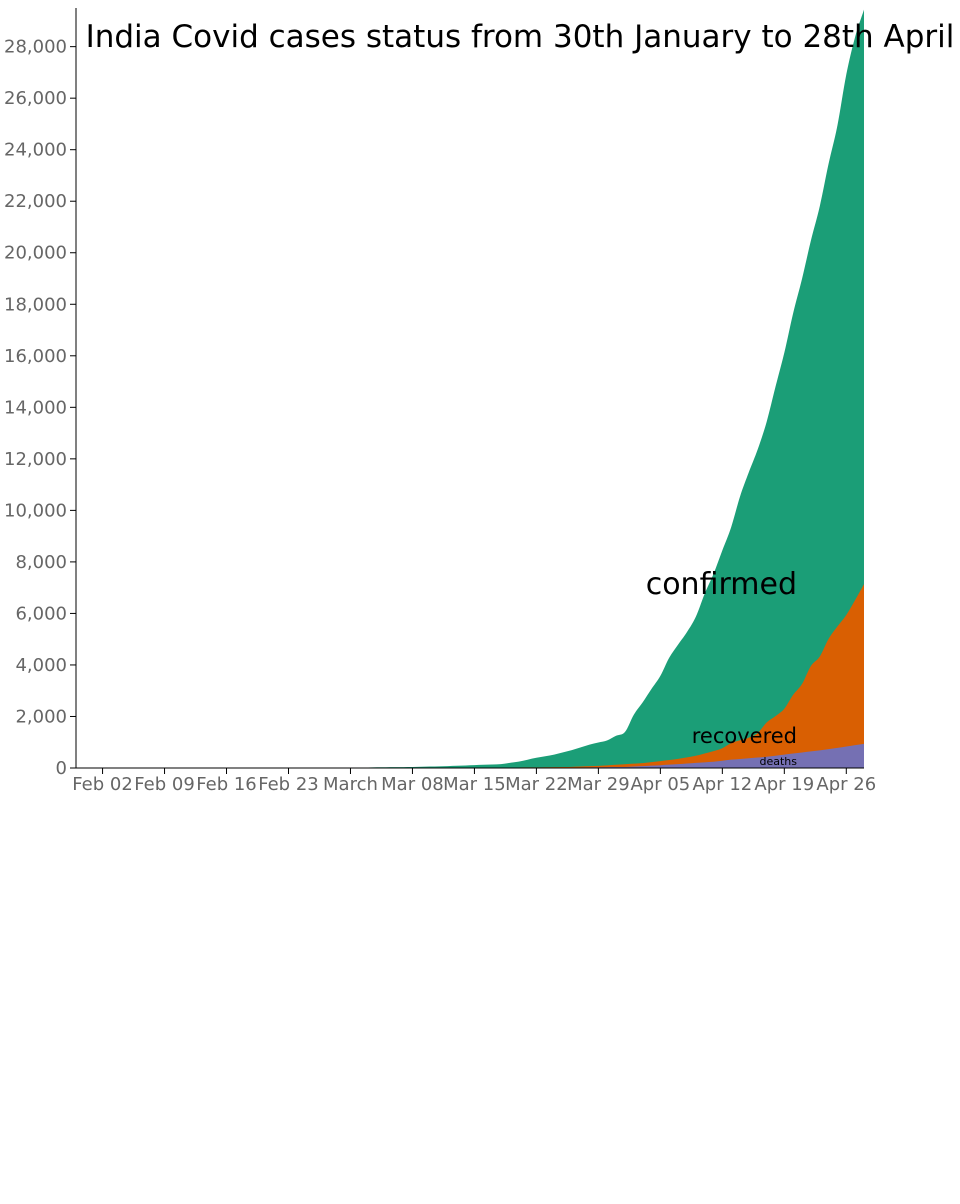 This screenshot has height=1204, width=960. Describe the element at coordinates (784, 784) in the screenshot. I see `x-tick-label: Apr 19` at that location.